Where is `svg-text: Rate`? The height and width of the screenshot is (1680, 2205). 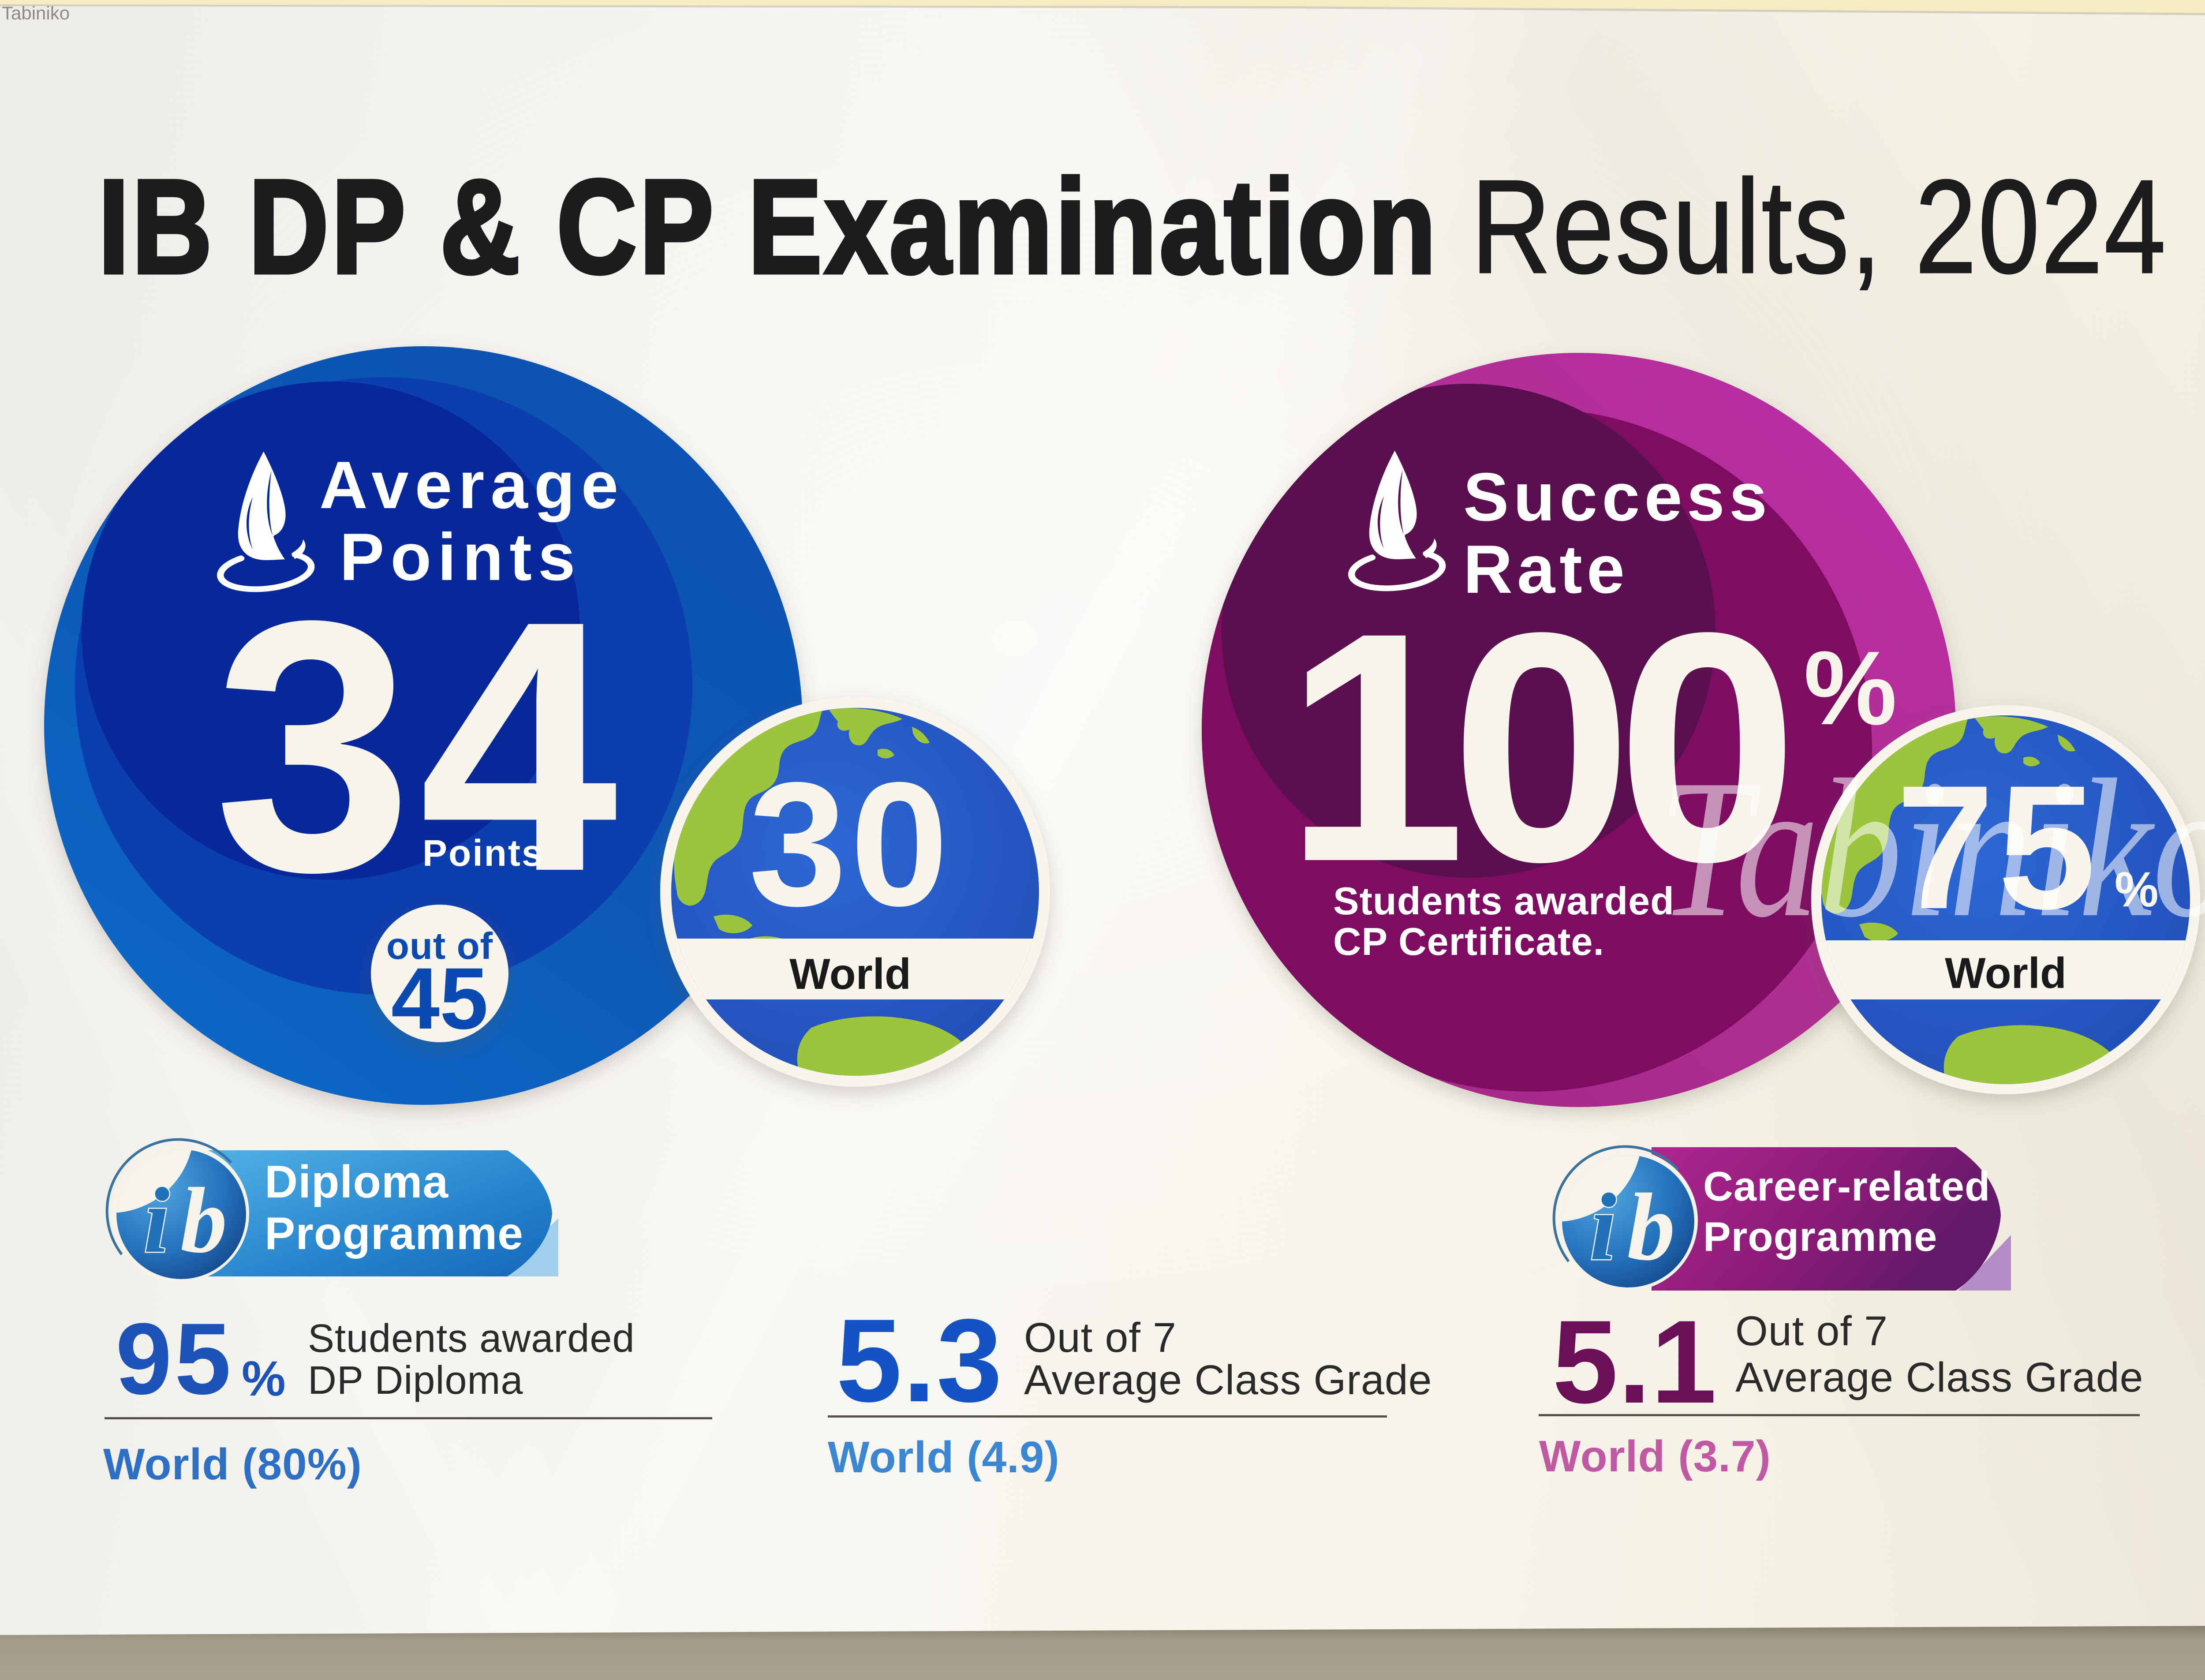
svg-text: Rate is located at coordinates (1546, 569).